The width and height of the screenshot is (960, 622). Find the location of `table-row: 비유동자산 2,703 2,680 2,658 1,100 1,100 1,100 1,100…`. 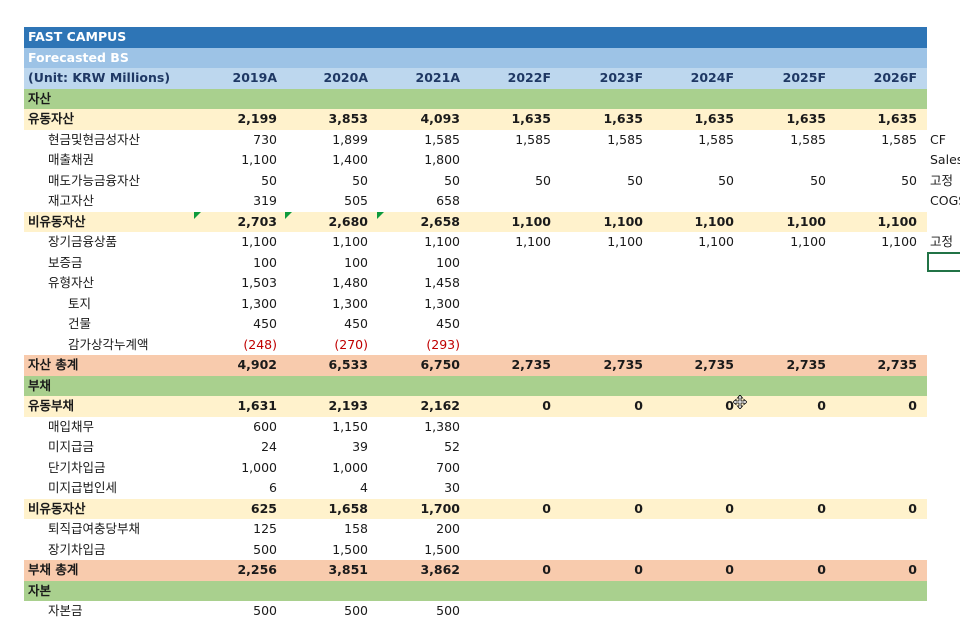

table-row: 비유동자산 2,703 2,680 2,658 1,100 1,100 1,100 1,100… is located at coordinates (492, 221).